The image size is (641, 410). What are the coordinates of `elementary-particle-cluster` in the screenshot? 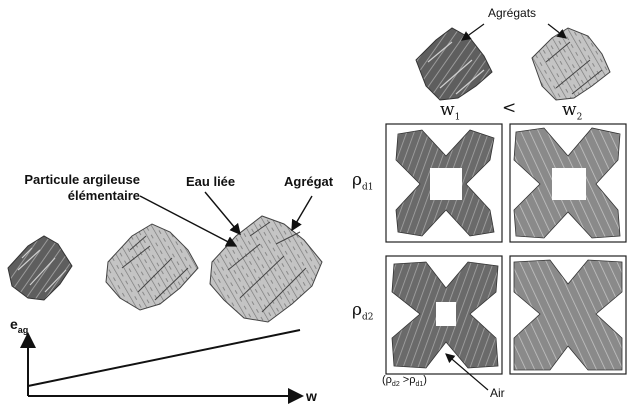 It's located at (40, 268).